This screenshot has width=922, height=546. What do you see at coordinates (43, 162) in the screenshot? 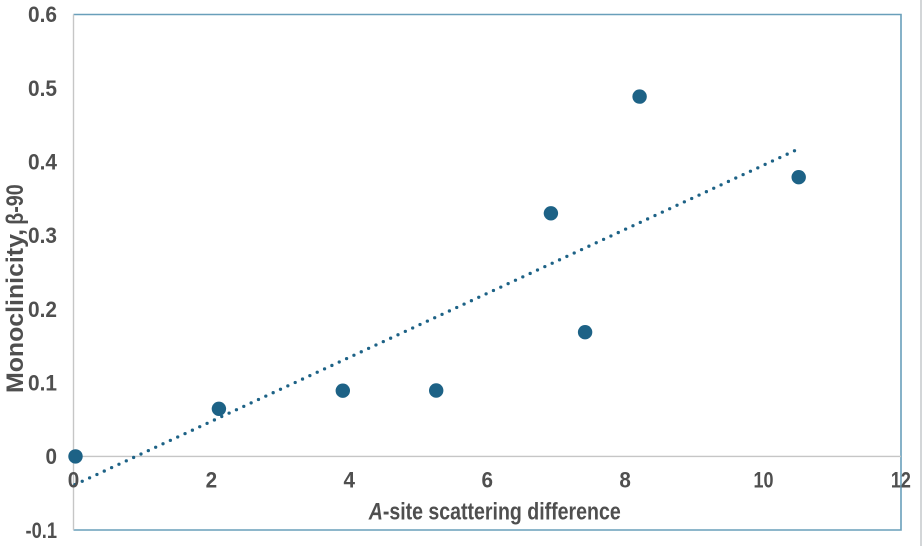
I see `svg-text: 0.4` at bounding box center [43, 162].